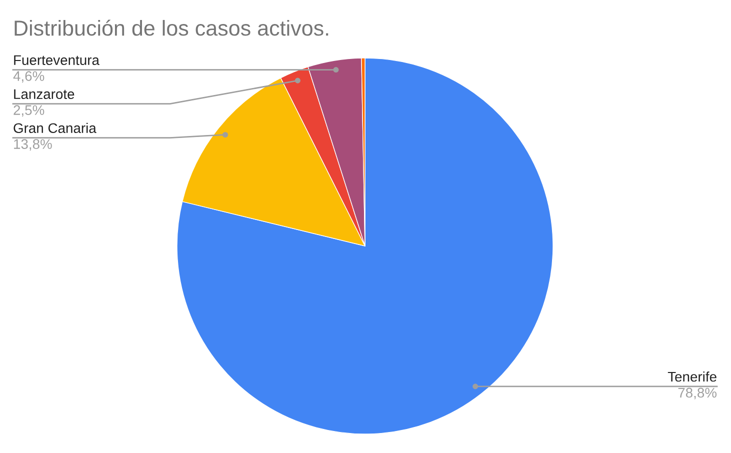 The width and height of the screenshot is (731, 453). Describe the element at coordinates (33, 145) in the screenshot. I see `data-label: 13,8%` at that location.